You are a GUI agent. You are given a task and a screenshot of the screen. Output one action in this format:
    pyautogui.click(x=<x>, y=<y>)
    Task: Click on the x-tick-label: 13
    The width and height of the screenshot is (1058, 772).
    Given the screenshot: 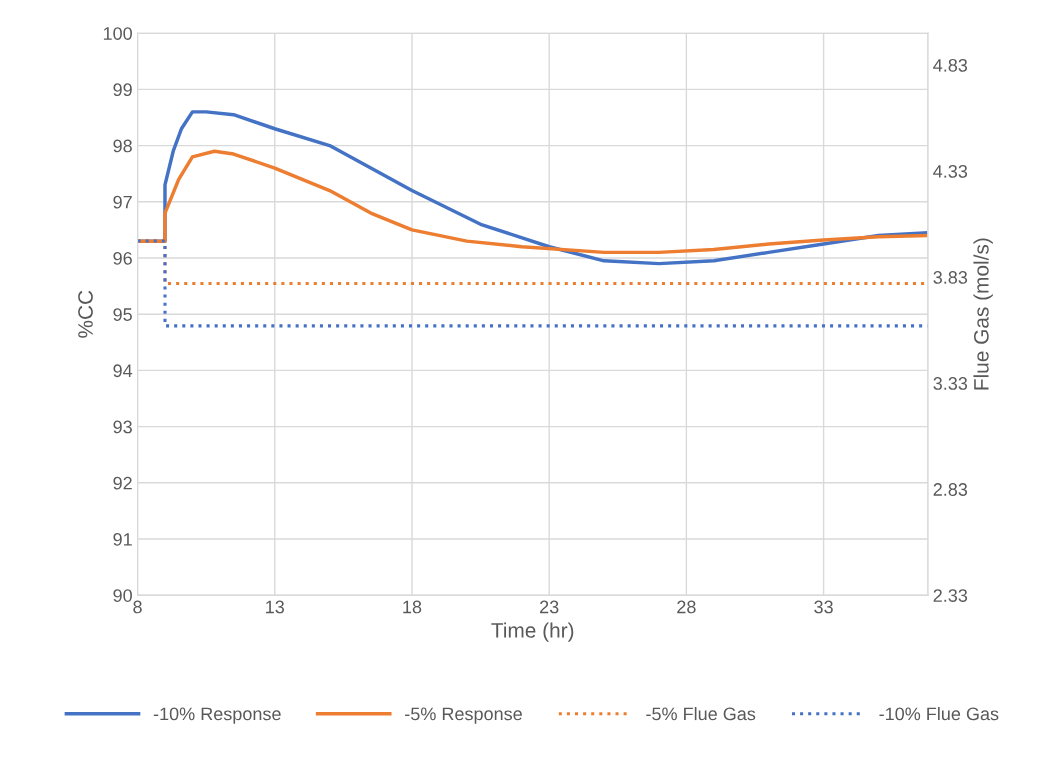 What is the action you would take?
    pyautogui.click(x=275, y=607)
    